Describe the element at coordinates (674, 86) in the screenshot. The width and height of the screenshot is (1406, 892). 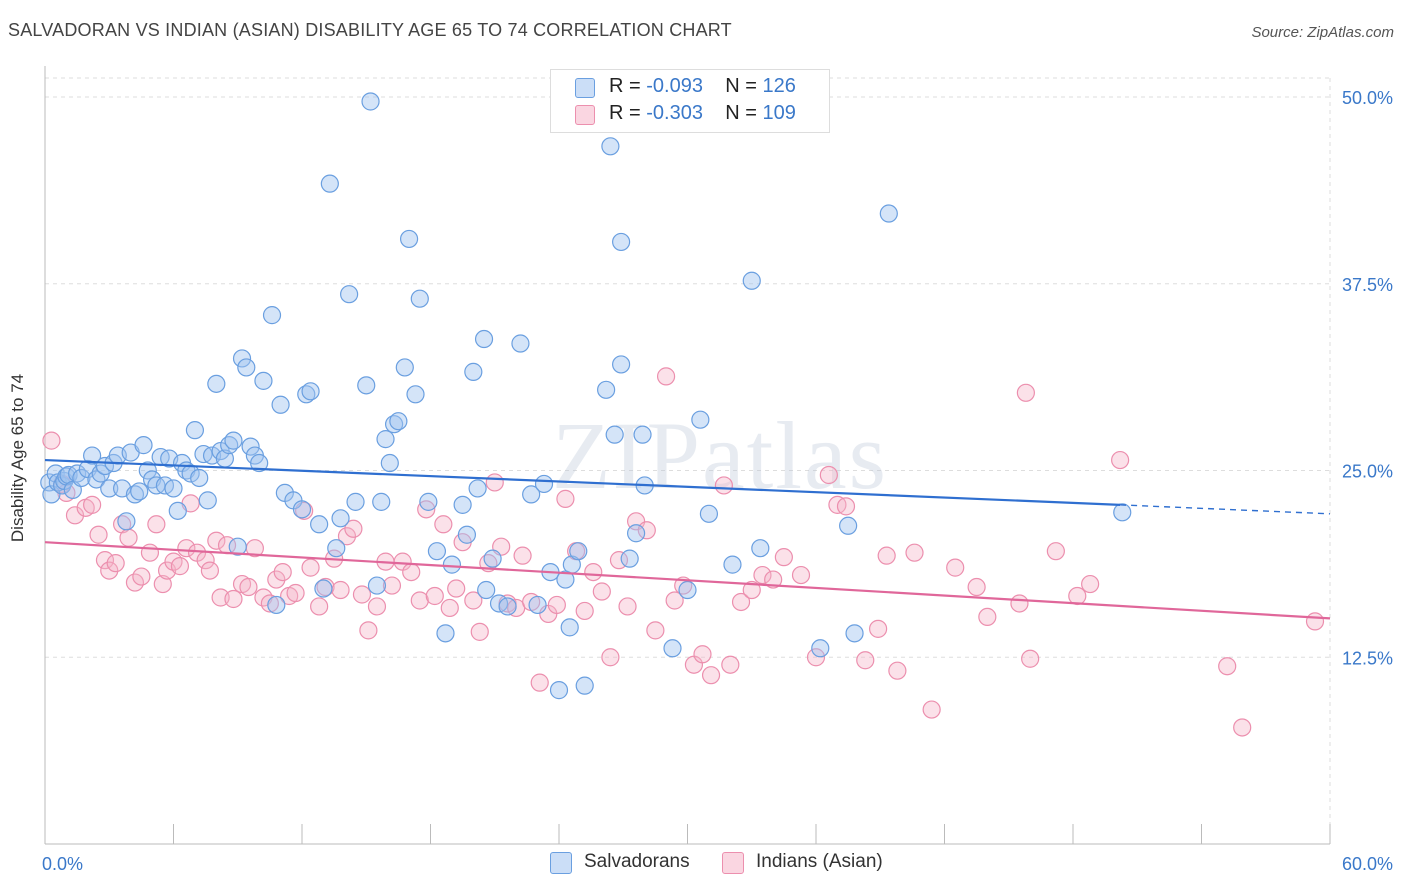
I see `r-value: -0.093` at that location.